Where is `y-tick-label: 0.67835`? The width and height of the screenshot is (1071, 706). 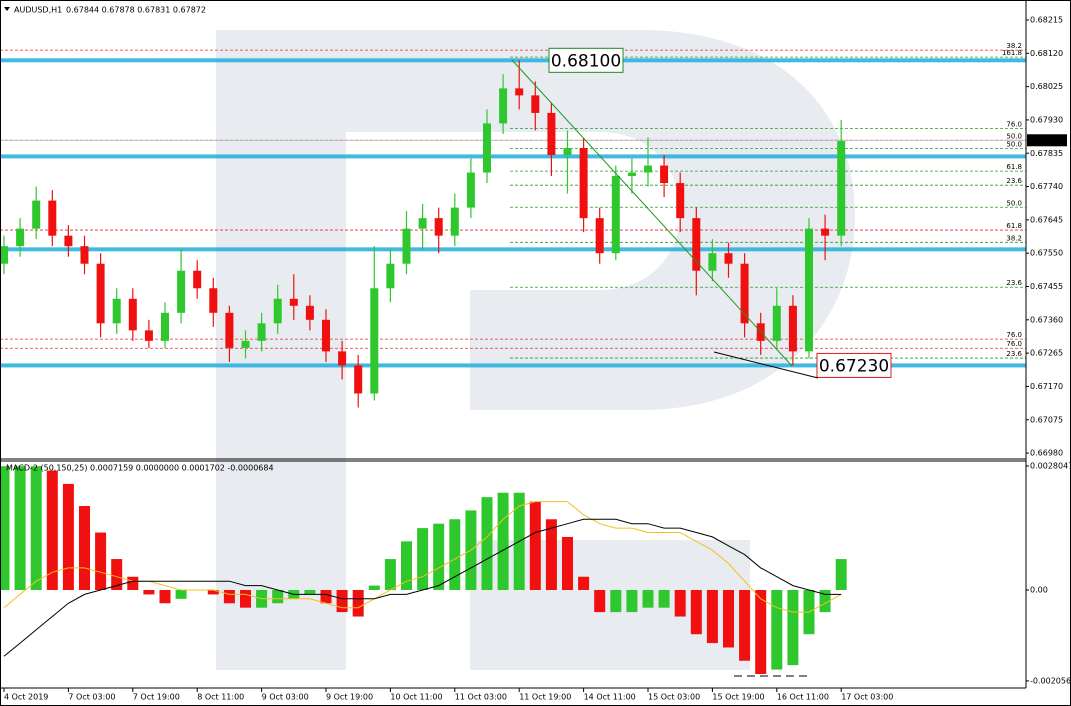
y-tick-label: 0.67835 is located at coordinates (1046, 153).